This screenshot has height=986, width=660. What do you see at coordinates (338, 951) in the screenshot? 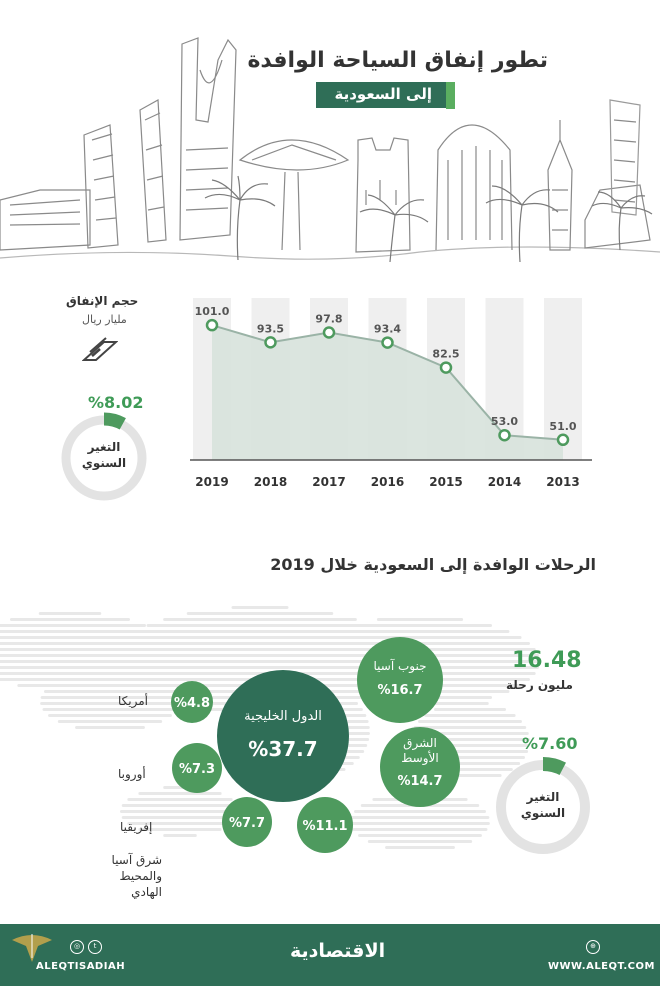
I see `footer-brand-logo: الاقتصادية` at bounding box center [338, 951].